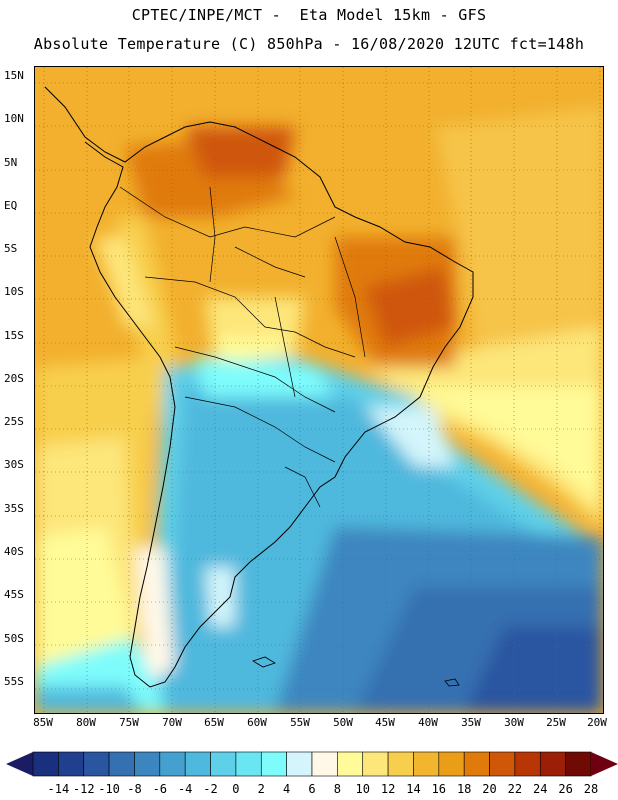 The height and width of the screenshot is (800, 618). I want to click on colorbar-right-arrow, so click(604, 764).